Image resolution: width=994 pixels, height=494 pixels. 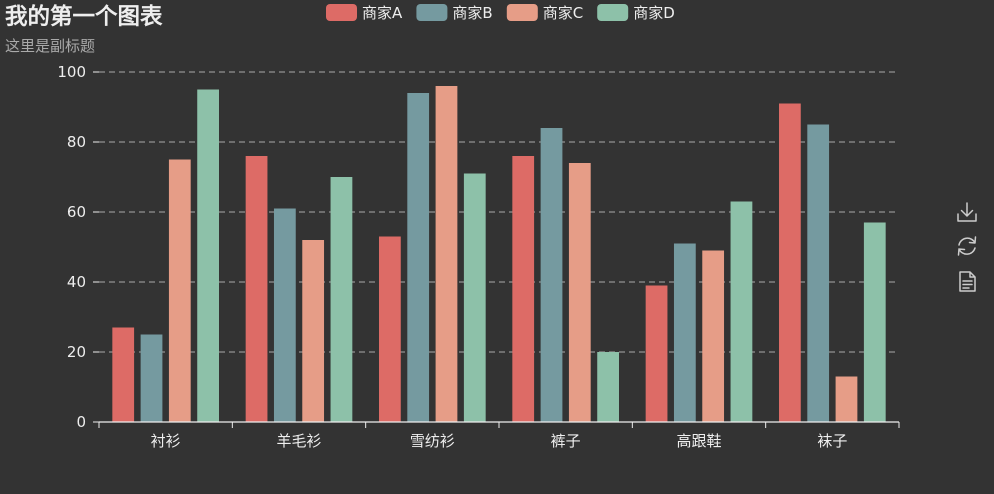 I want to click on toolbox, so click(x=967, y=247).